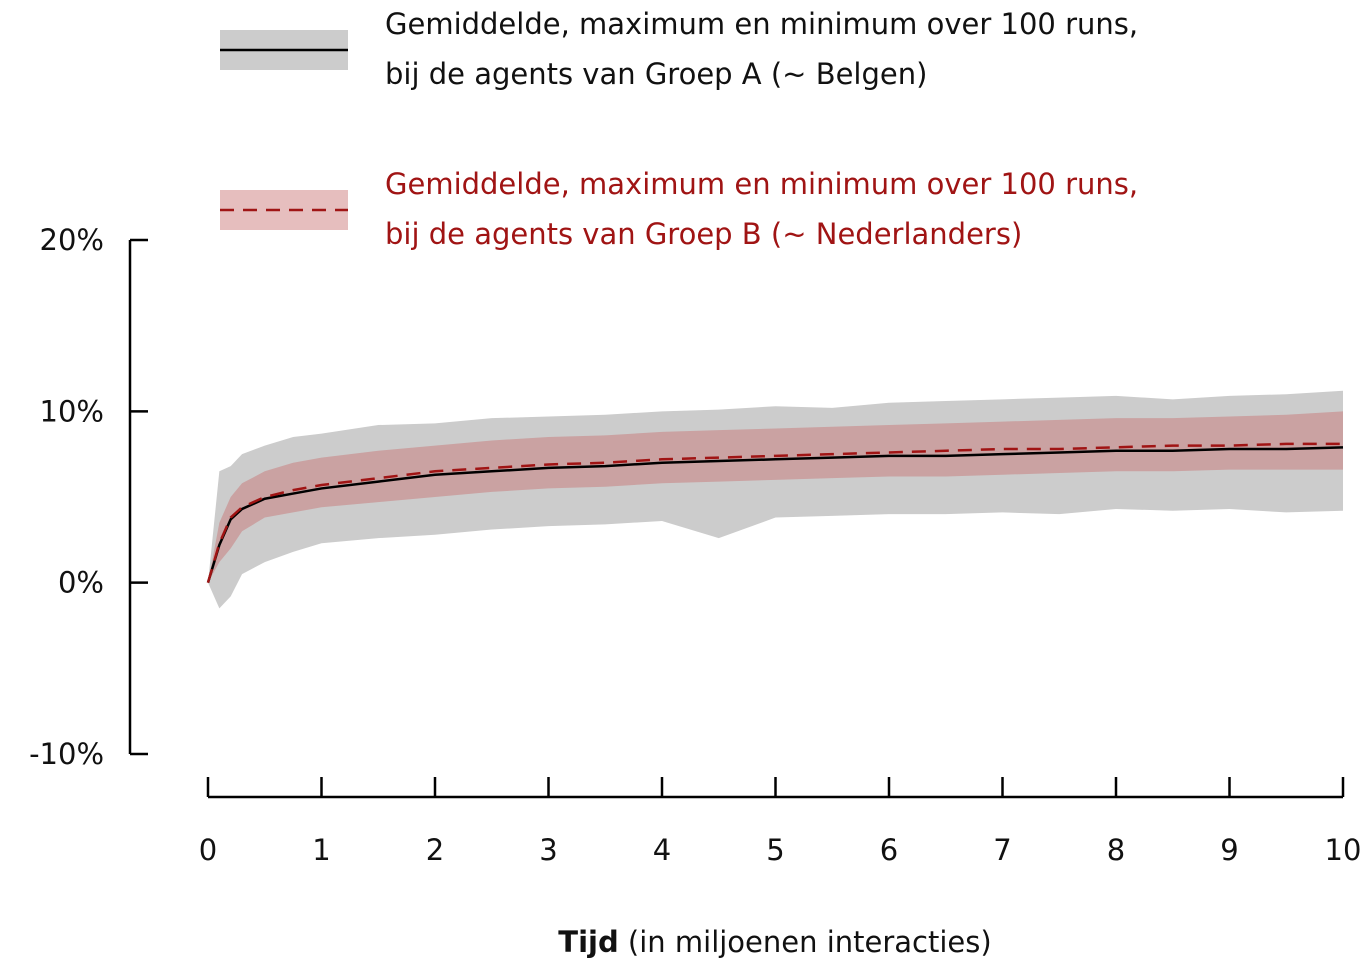 The image size is (1364, 965). I want to click on x-tick-label: 6, so click(889, 850).